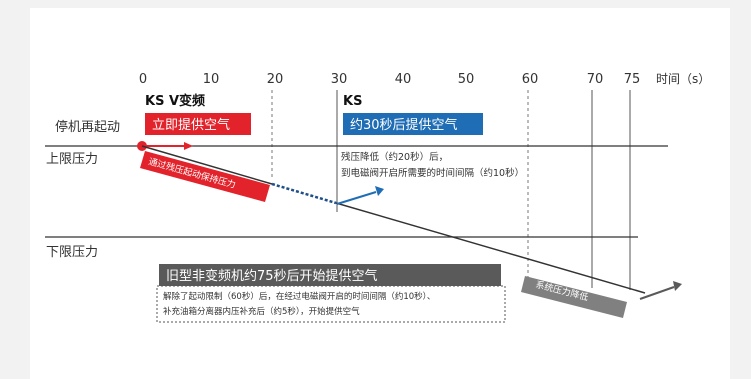  I want to click on ks-note-line-1: 残压降低（约20秒）后，, so click(394, 157).